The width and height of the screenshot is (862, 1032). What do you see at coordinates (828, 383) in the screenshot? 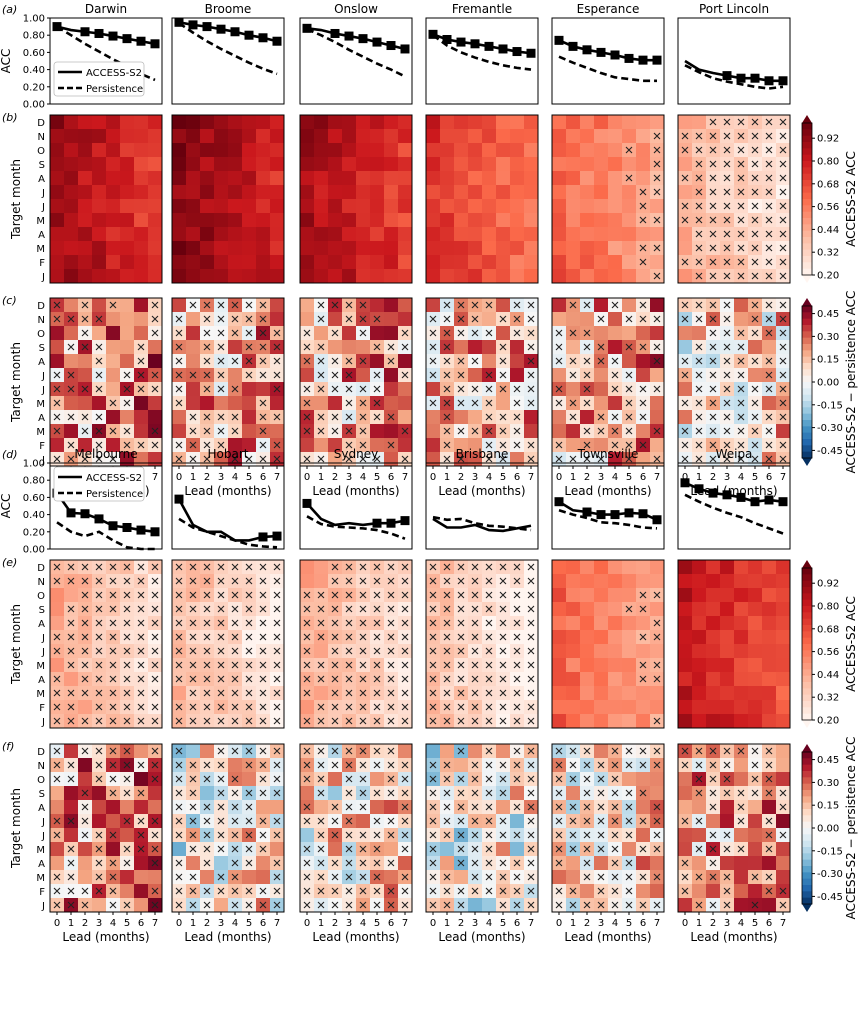
I see `colorbar-tick-label: 0.00` at bounding box center [828, 383].